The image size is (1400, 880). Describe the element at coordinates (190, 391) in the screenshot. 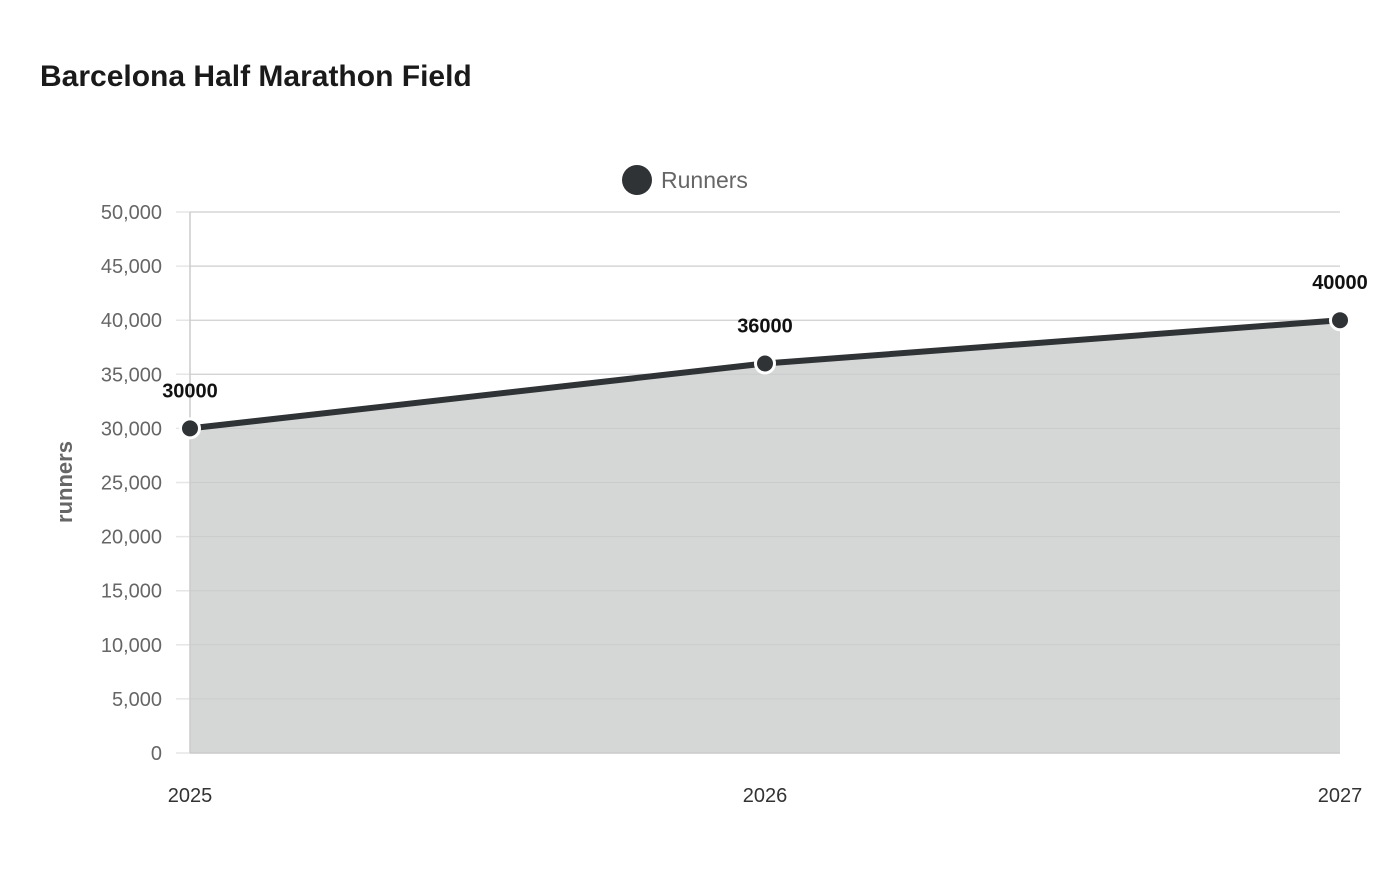

I see `data-label: 30000` at that location.